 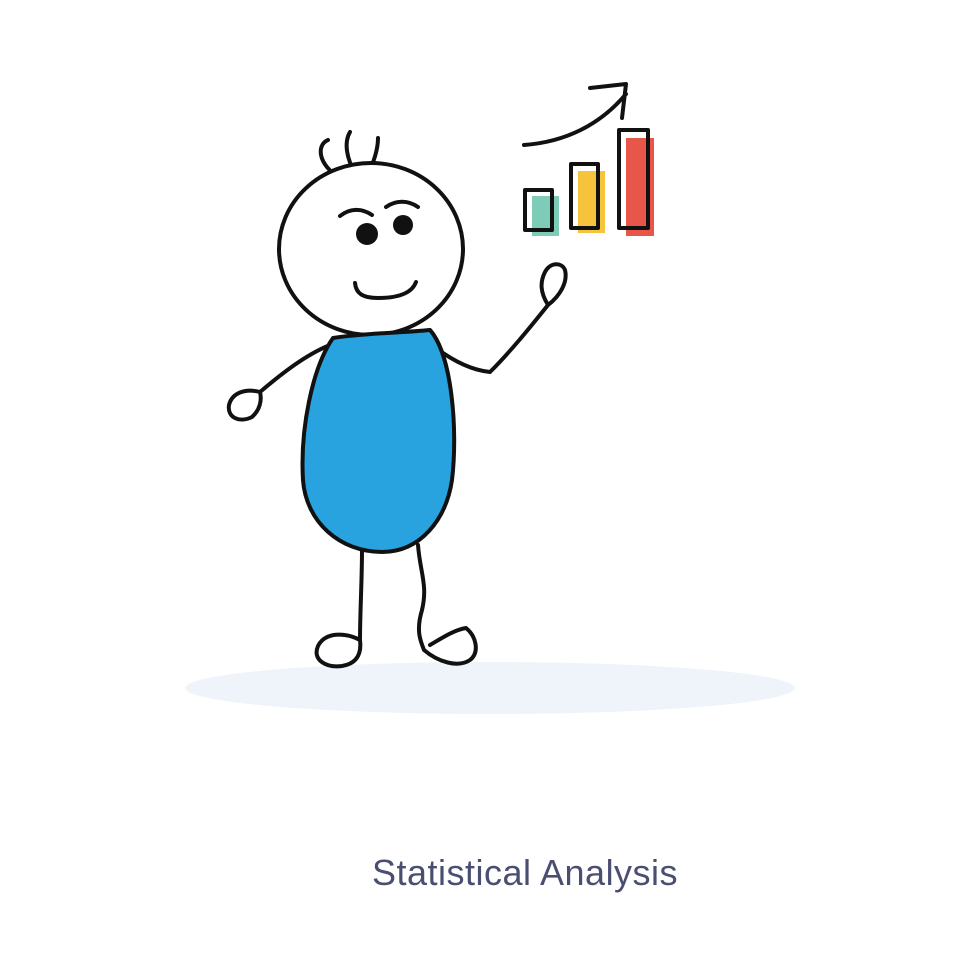 What do you see at coordinates (501, 318) in the screenshot?
I see `right-arm` at bounding box center [501, 318].